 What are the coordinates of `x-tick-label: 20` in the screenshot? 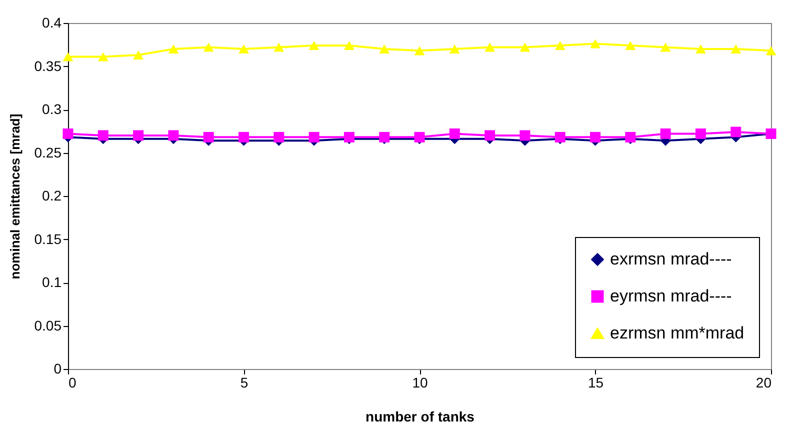 It's located at (764, 382).